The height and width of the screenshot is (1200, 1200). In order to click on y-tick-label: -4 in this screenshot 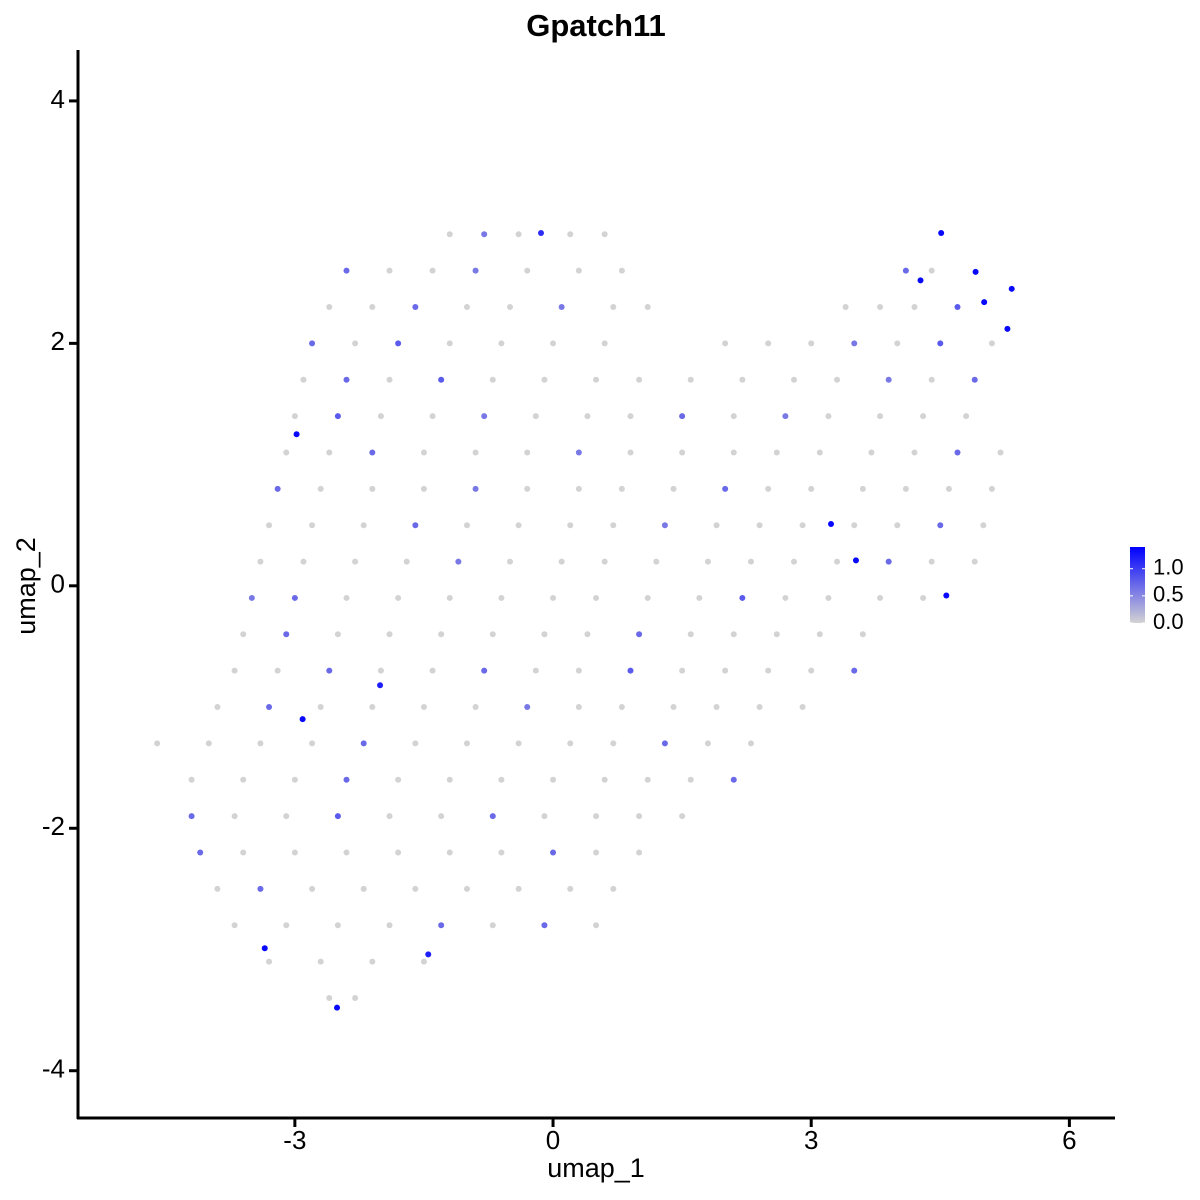, I will do `click(53, 1069)`.